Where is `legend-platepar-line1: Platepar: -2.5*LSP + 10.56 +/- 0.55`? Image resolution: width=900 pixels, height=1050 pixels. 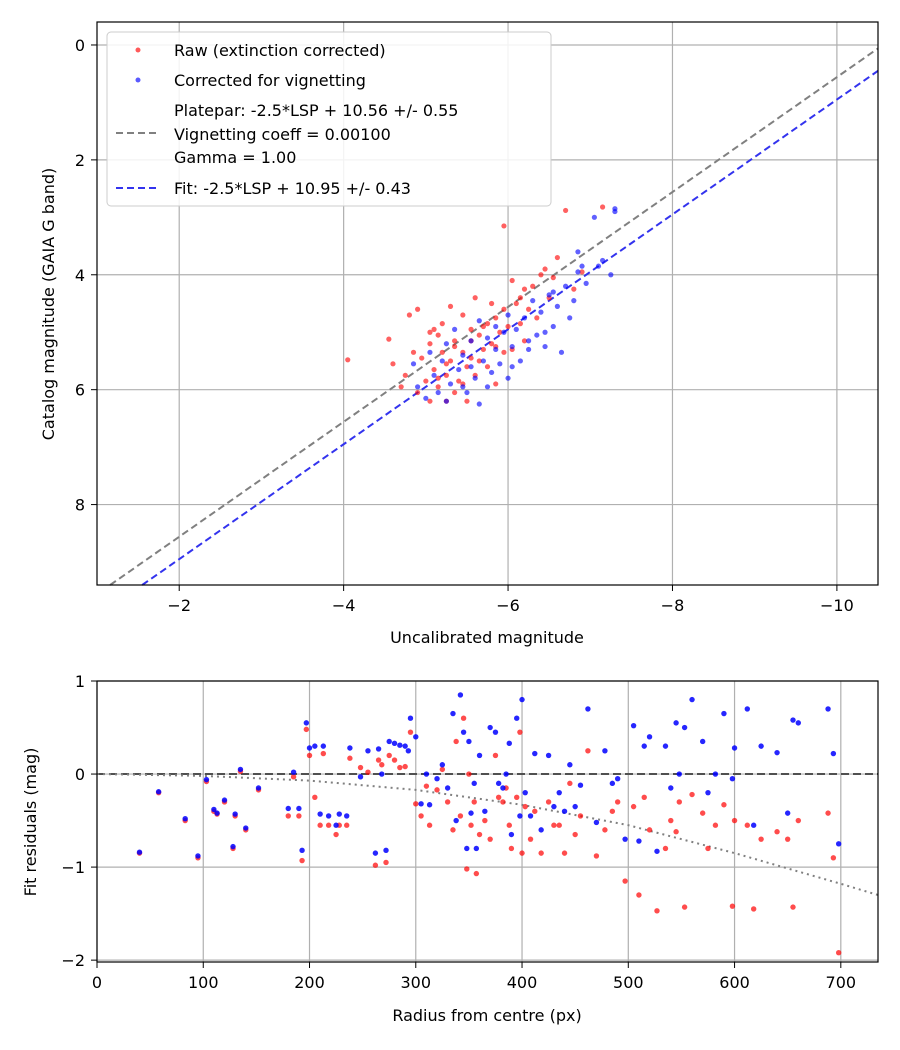 legend-platepar-line1: Platepar: -2.5*LSP + 10.56 +/- 0.55 is located at coordinates (316, 110).